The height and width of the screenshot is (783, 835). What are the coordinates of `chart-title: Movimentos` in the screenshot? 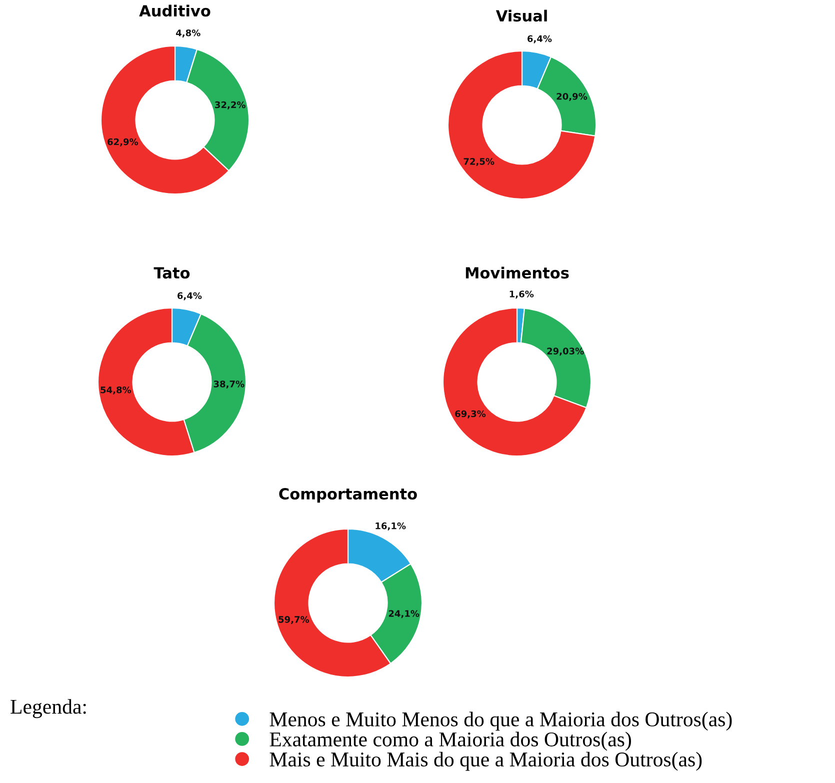 It's located at (517, 272).